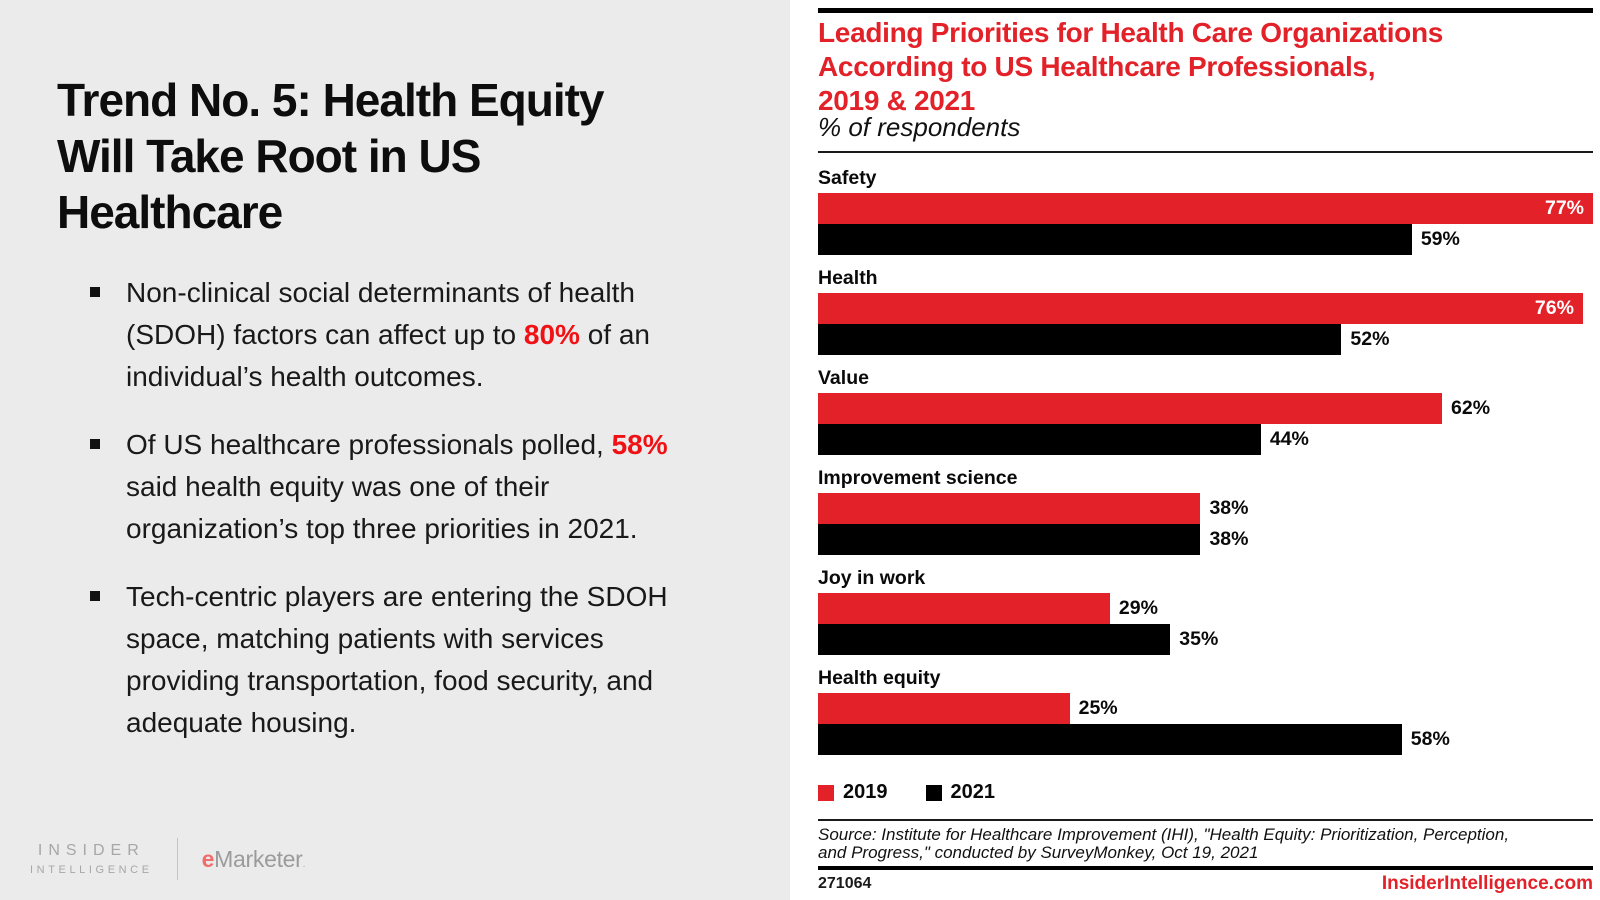  What do you see at coordinates (170, 212) in the screenshot?
I see `page-title-line: Healthcare` at bounding box center [170, 212].